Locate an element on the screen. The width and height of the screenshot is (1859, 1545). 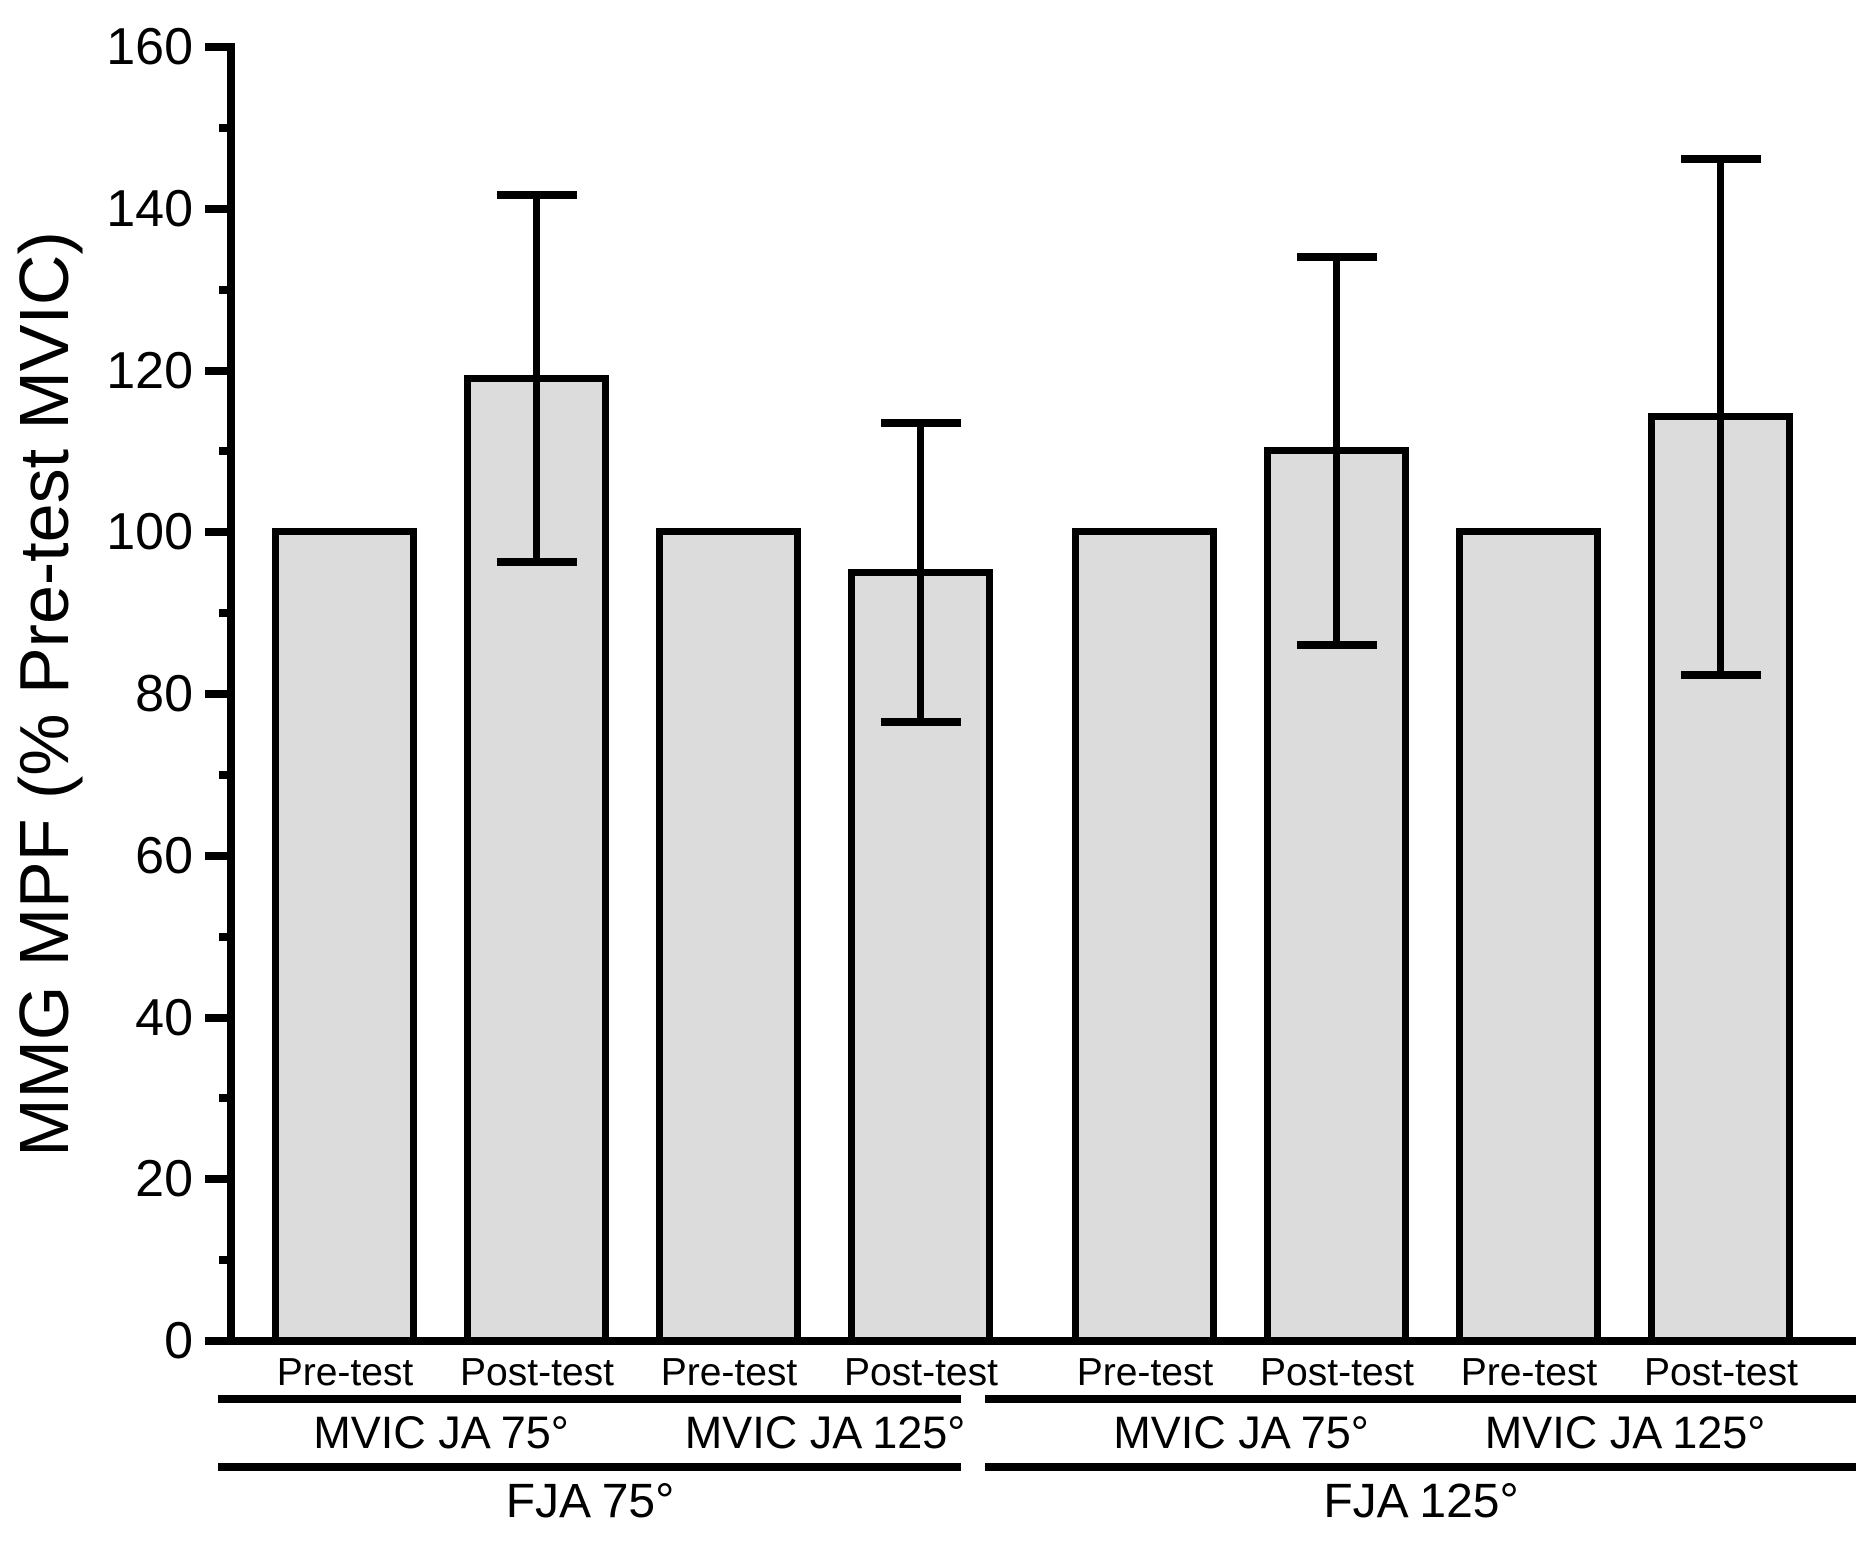
x-axis-line is located at coordinates (1041, 1341).